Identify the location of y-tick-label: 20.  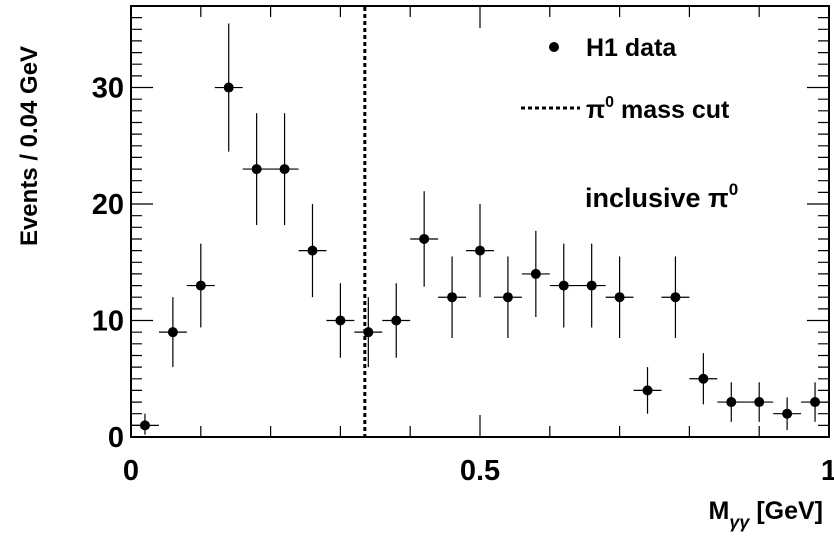
(108, 205).